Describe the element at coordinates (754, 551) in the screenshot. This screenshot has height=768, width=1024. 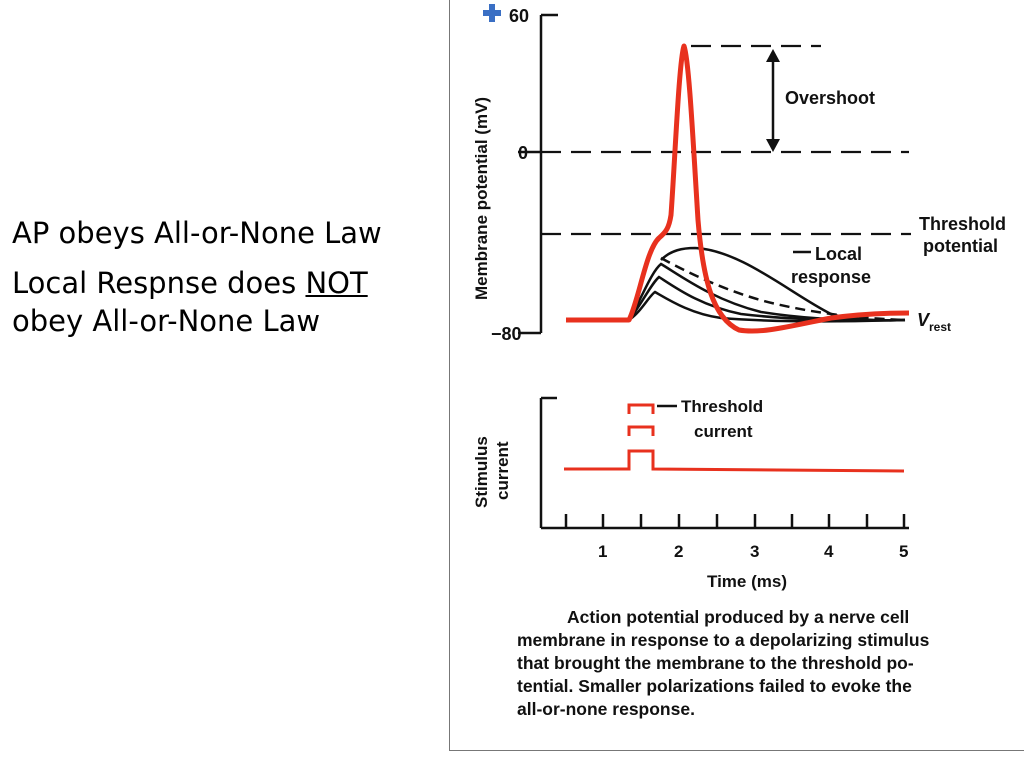
I see `xtick-3: 3` at that location.